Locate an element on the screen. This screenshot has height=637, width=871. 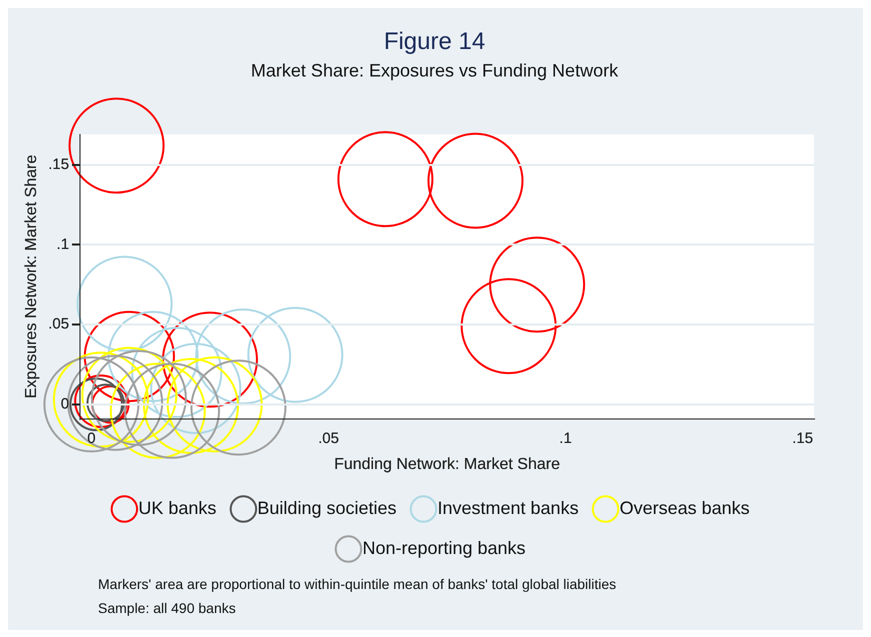
x-tick-label: .15 is located at coordinates (803, 438).